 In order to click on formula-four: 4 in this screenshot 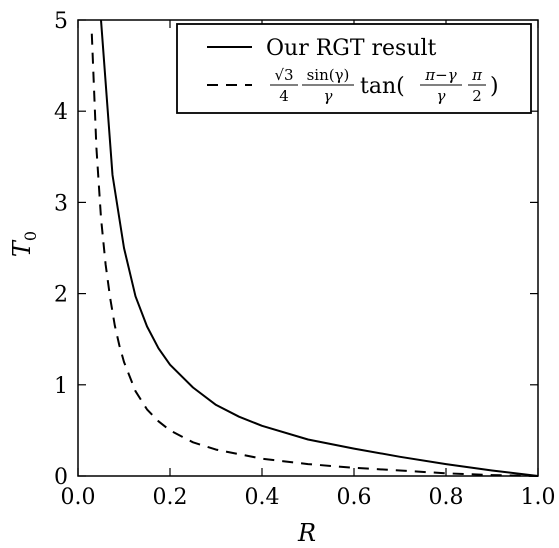, I will do `click(284, 96)`.